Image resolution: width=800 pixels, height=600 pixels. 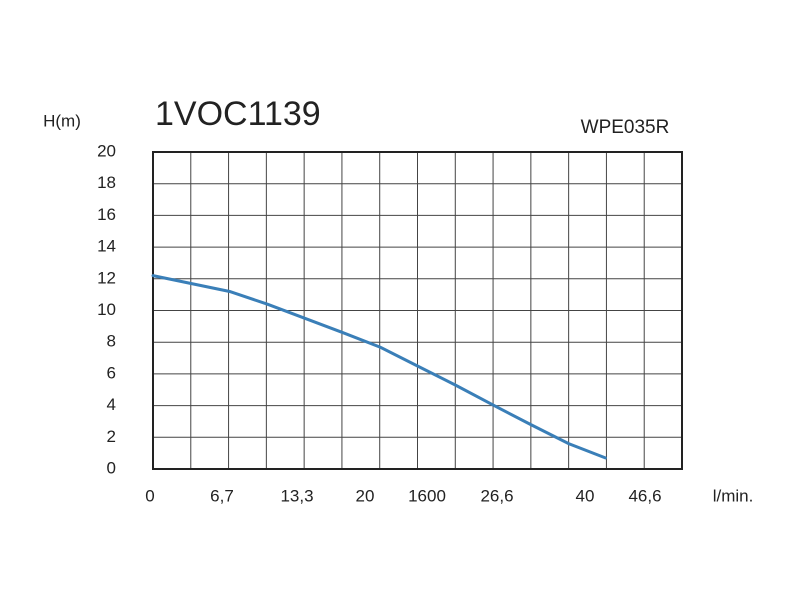 I want to click on y-tick-label: 12, so click(x=106, y=277).